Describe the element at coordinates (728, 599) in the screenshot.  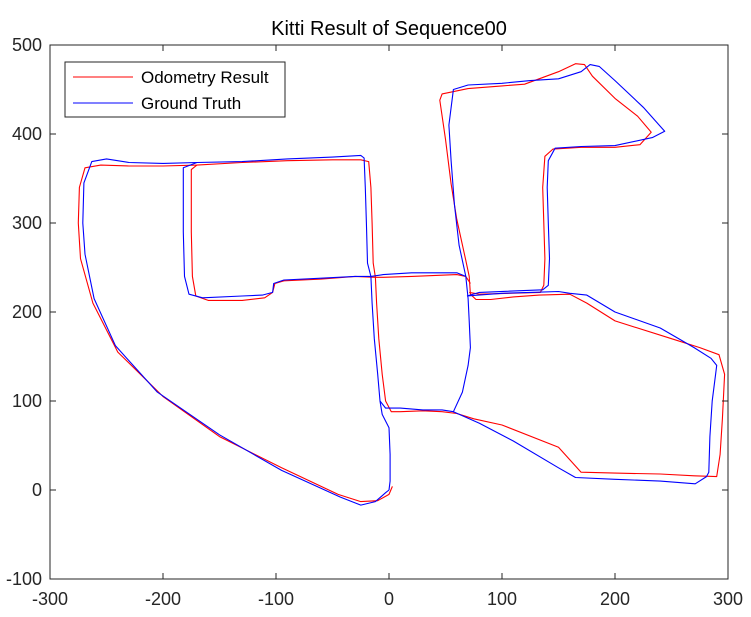
I see `x-tick-label: 300` at that location.